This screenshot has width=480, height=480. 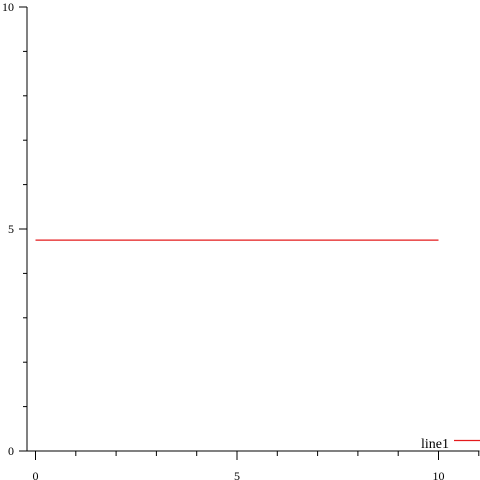 I want to click on x-axis: 0 5 10, so click(x=253, y=465).